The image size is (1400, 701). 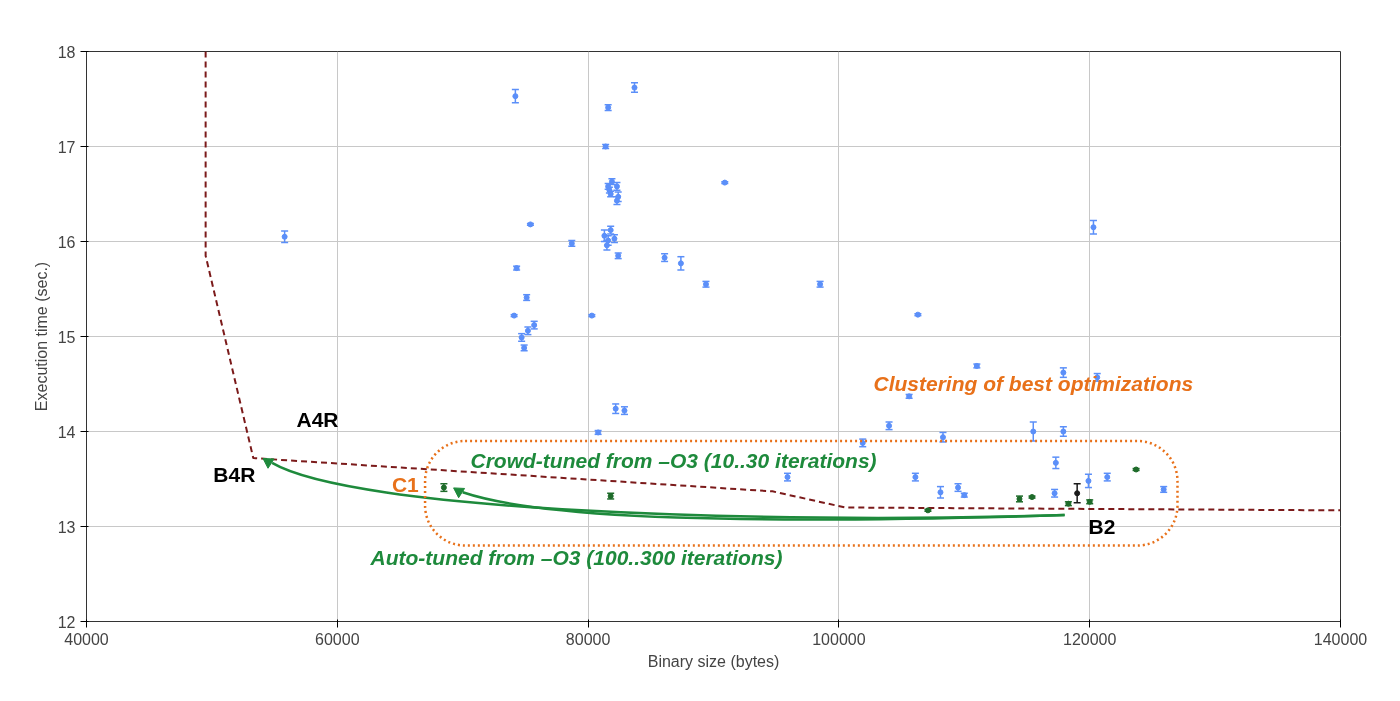 What do you see at coordinates (66, 527) in the screenshot?
I see `y-tick-label: 13` at bounding box center [66, 527].